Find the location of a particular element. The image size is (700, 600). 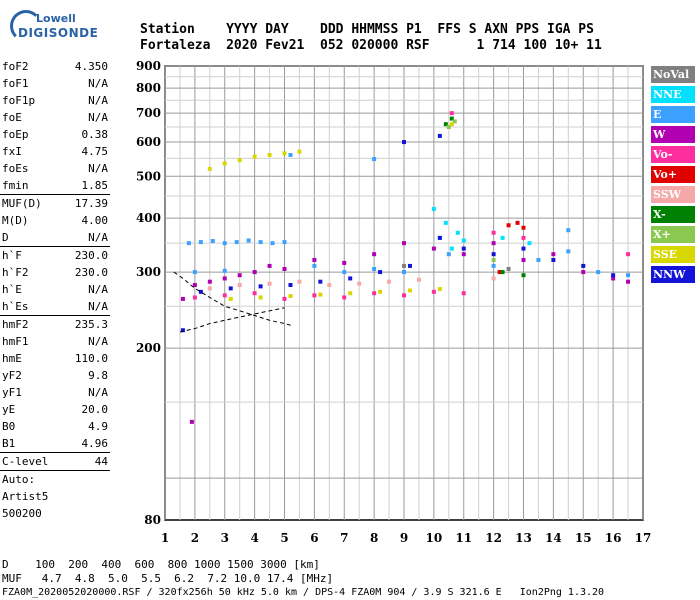

param-name: foE is located at coordinates (12, 117).